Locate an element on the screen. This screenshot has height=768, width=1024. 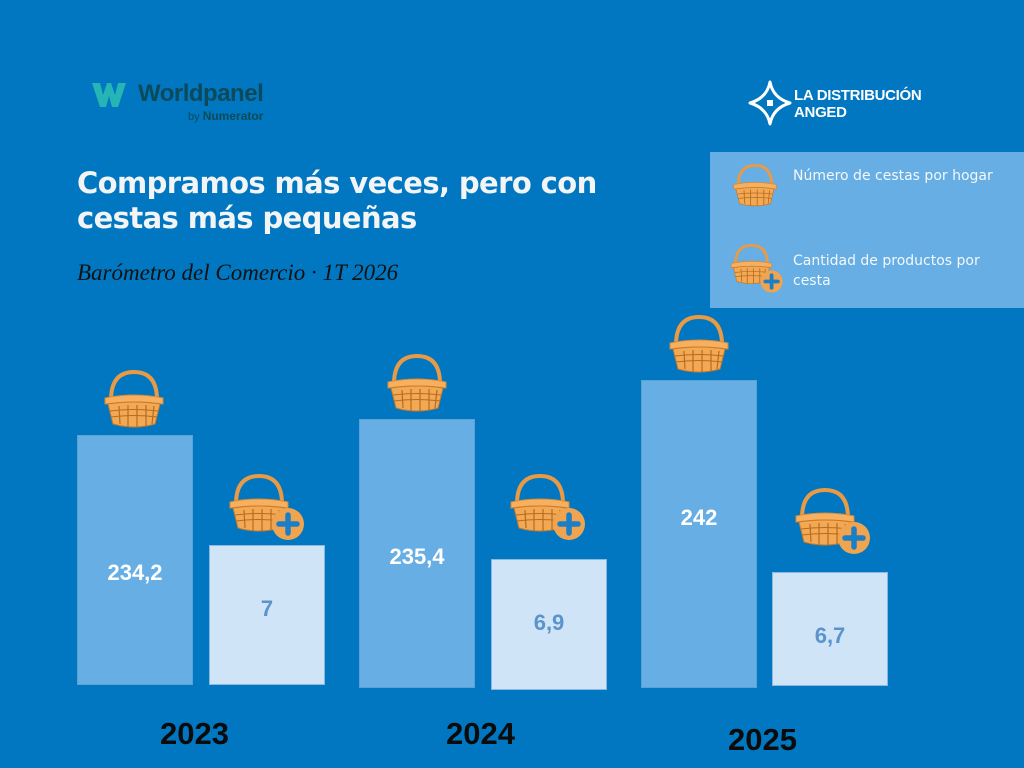
data-label: 234,2 is located at coordinates (135, 572).